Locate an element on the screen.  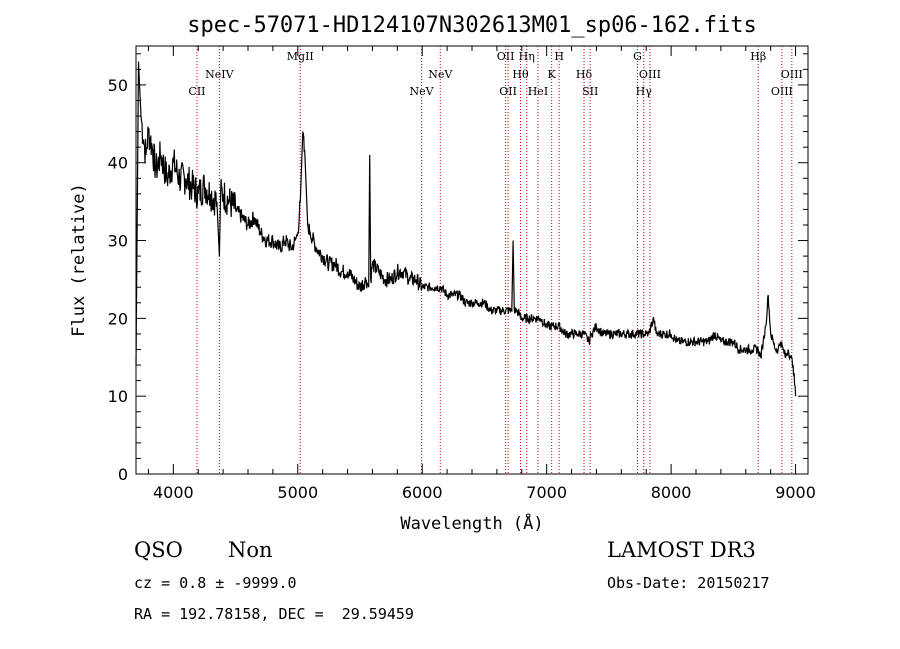
marker-label-7: Hθ is located at coordinates (520, 74).